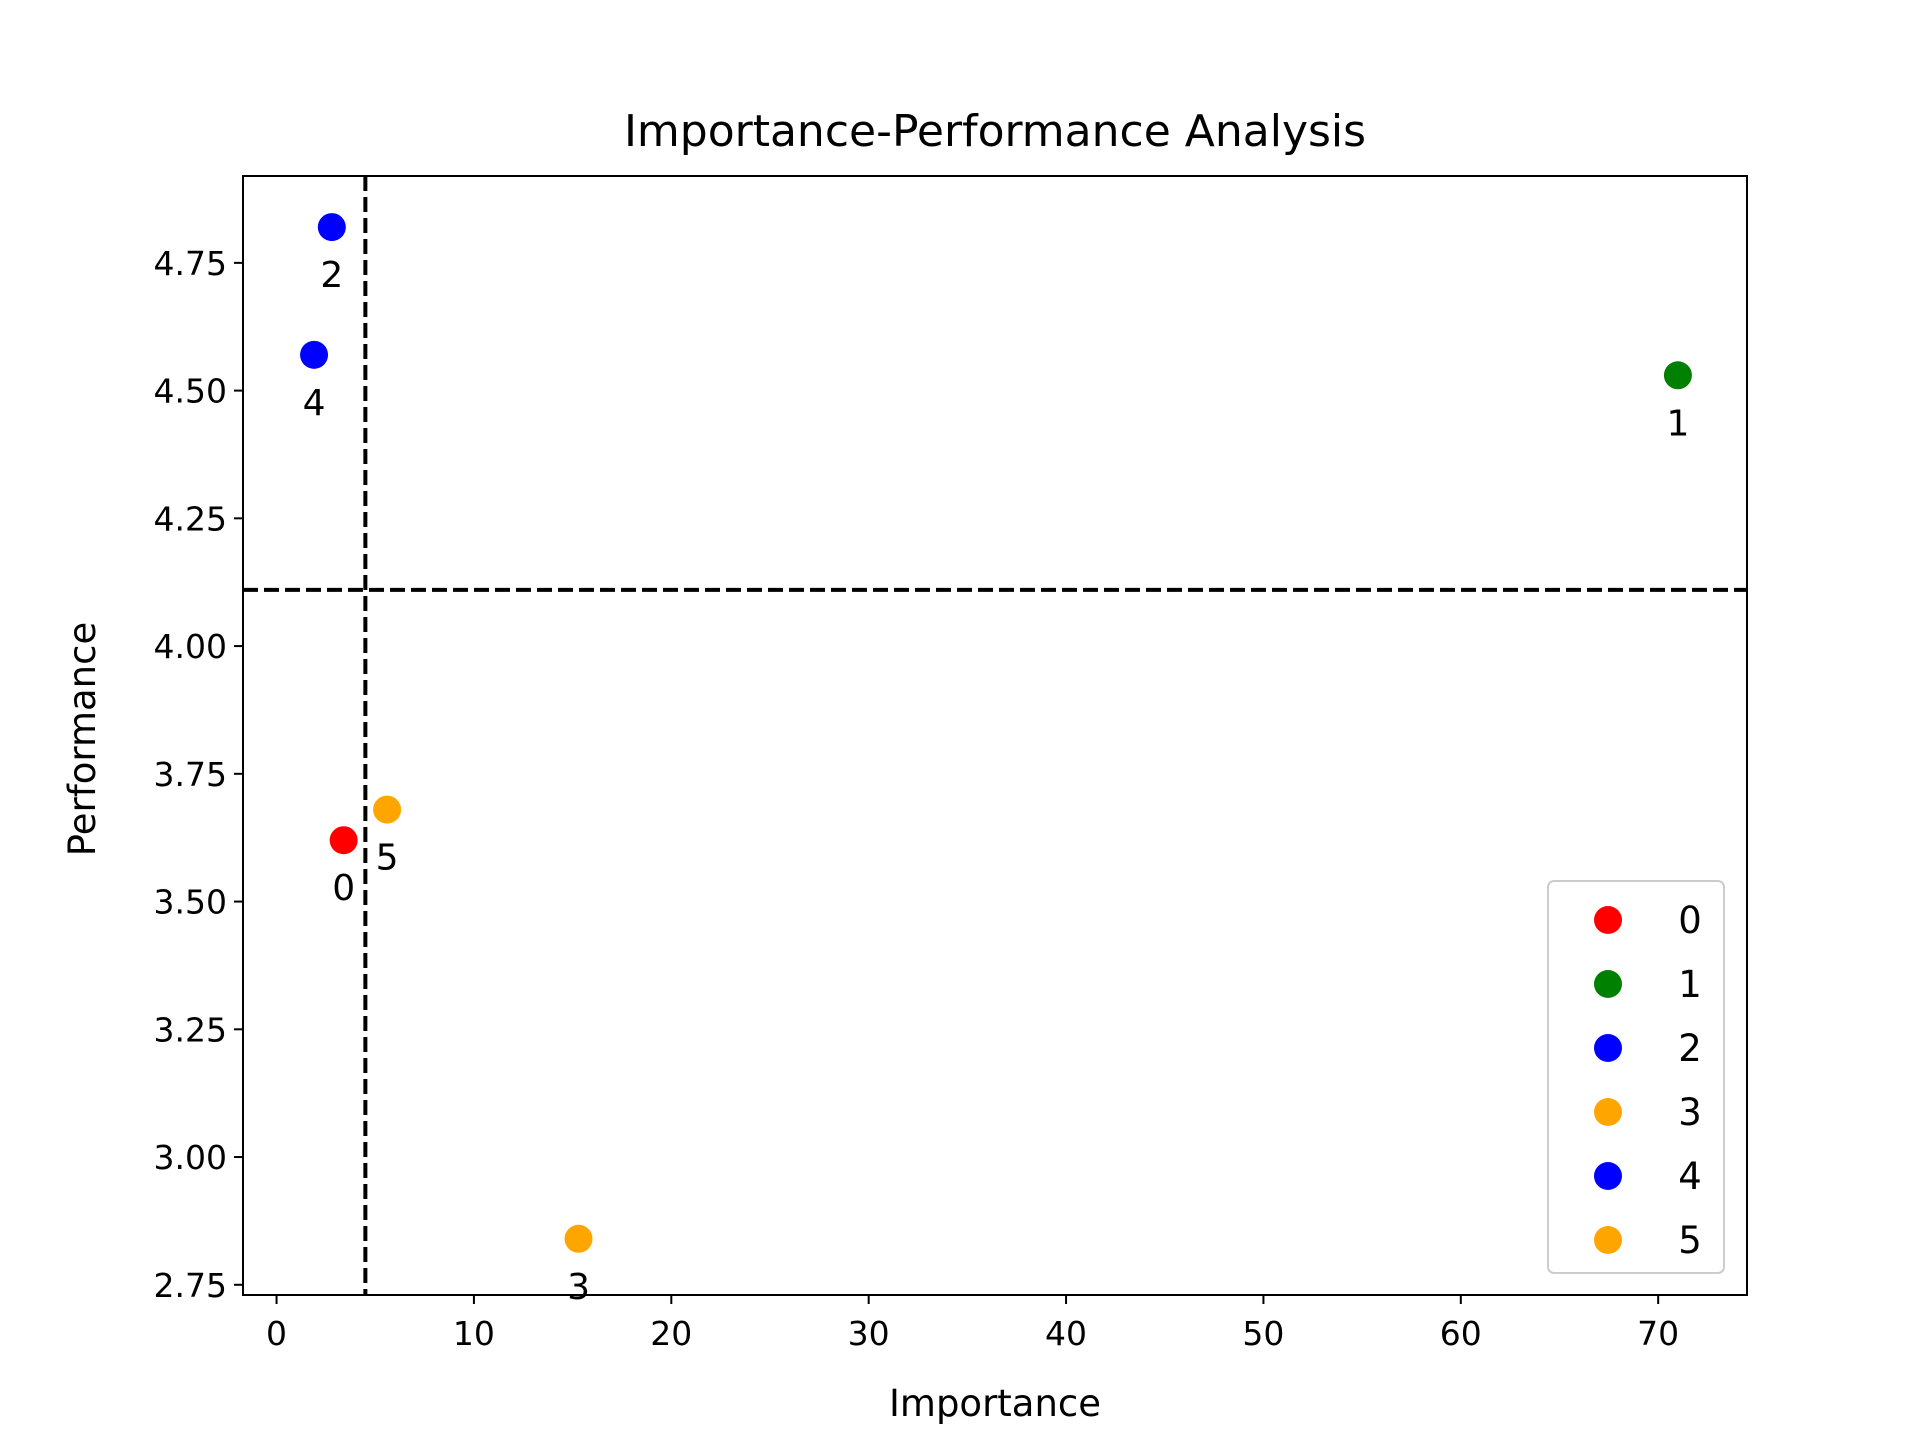 The image size is (1920, 1440). I want to click on y-tick-label: 4.25, so click(190, 518).